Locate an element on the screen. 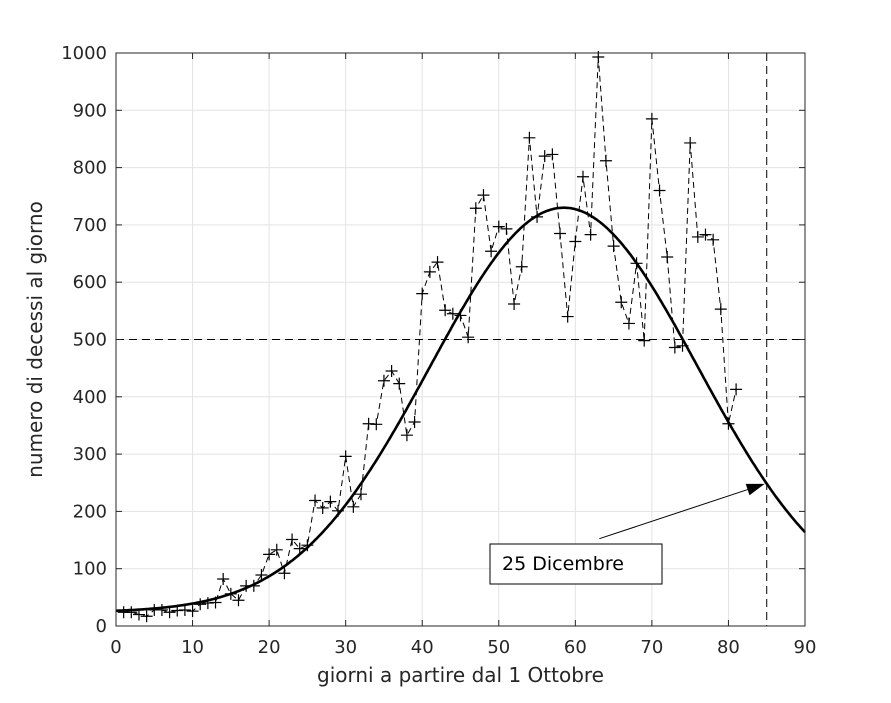 This screenshot has height=703, width=891. y-tick-label: 900 is located at coordinates (90, 110).